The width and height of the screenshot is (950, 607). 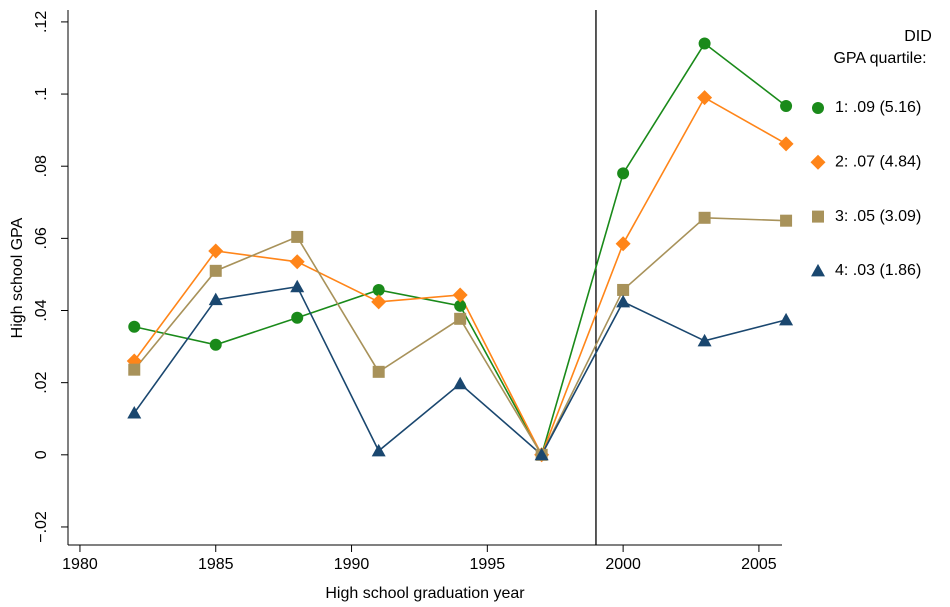 What do you see at coordinates (918, 36) in the screenshot?
I see `legend-title: DID` at bounding box center [918, 36].